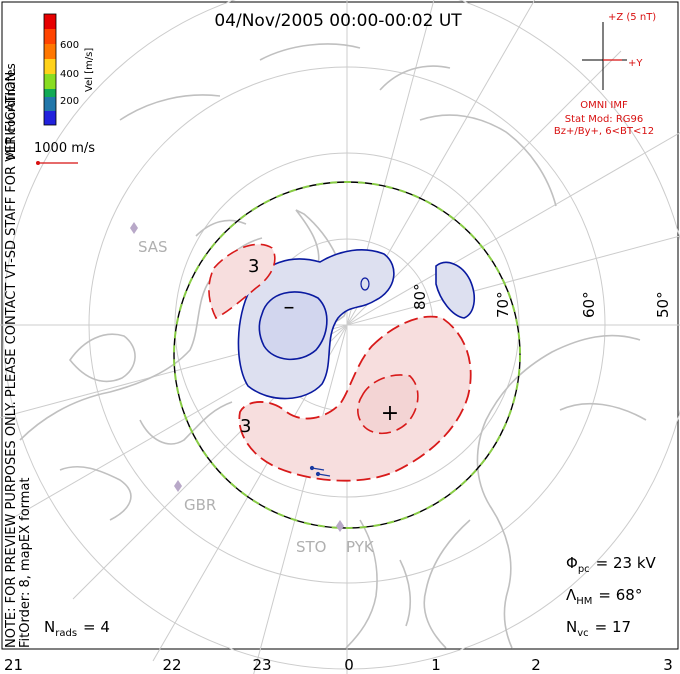 The height and width of the screenshot is (674, 680). I want to click on stat-nvc-value: = 17, so click(613, 627).